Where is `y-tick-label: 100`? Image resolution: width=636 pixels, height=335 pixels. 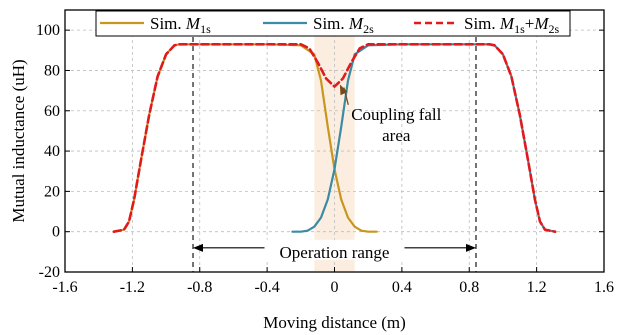 y-tick-label: 100 is located at coordinates (48, 30).